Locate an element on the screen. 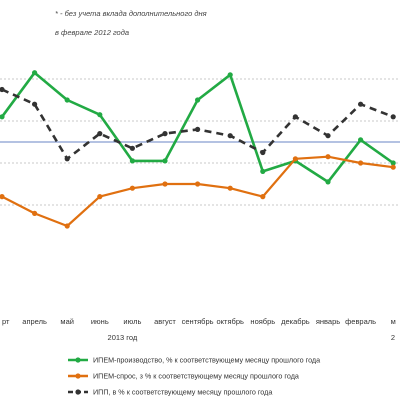 Image resolution: width=400 pixels, height=405 pixels. year-label-2: 2 is located at coordinates (393, 337).